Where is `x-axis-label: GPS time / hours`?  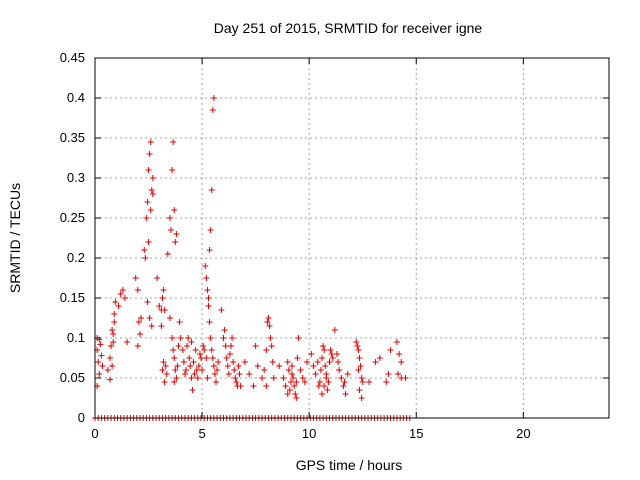 x-axis-label: GPS time / hours is located at coordinates (349, 465).